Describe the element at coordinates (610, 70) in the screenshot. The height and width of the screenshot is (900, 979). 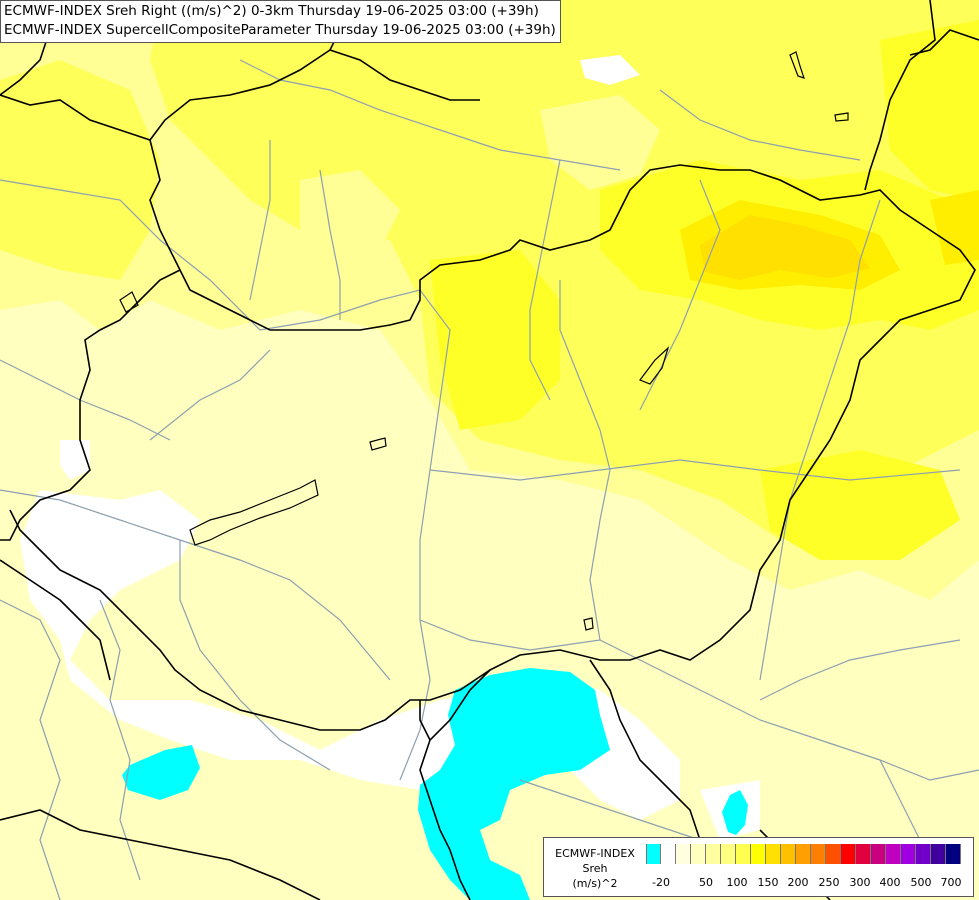
I see `white-region-north` at that location.